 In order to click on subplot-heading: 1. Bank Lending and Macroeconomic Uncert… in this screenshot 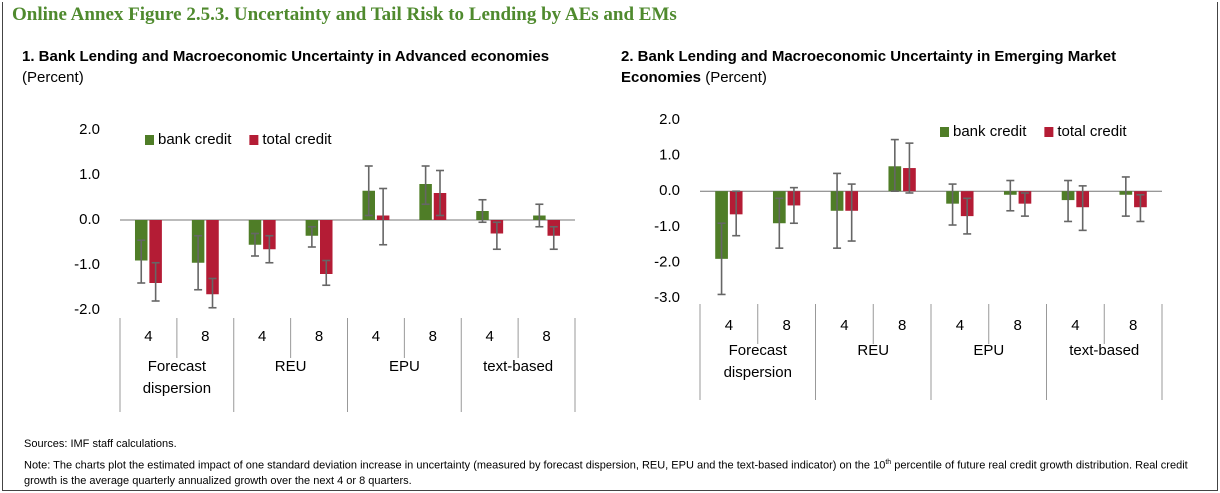, I will do `click(302, 67)`.